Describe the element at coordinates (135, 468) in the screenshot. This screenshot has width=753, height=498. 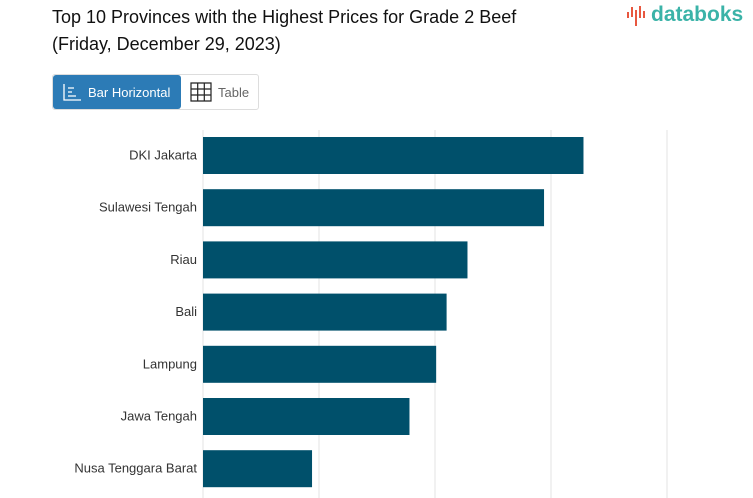
I see `category-label: Nusa Tenggara Barat` at that location.